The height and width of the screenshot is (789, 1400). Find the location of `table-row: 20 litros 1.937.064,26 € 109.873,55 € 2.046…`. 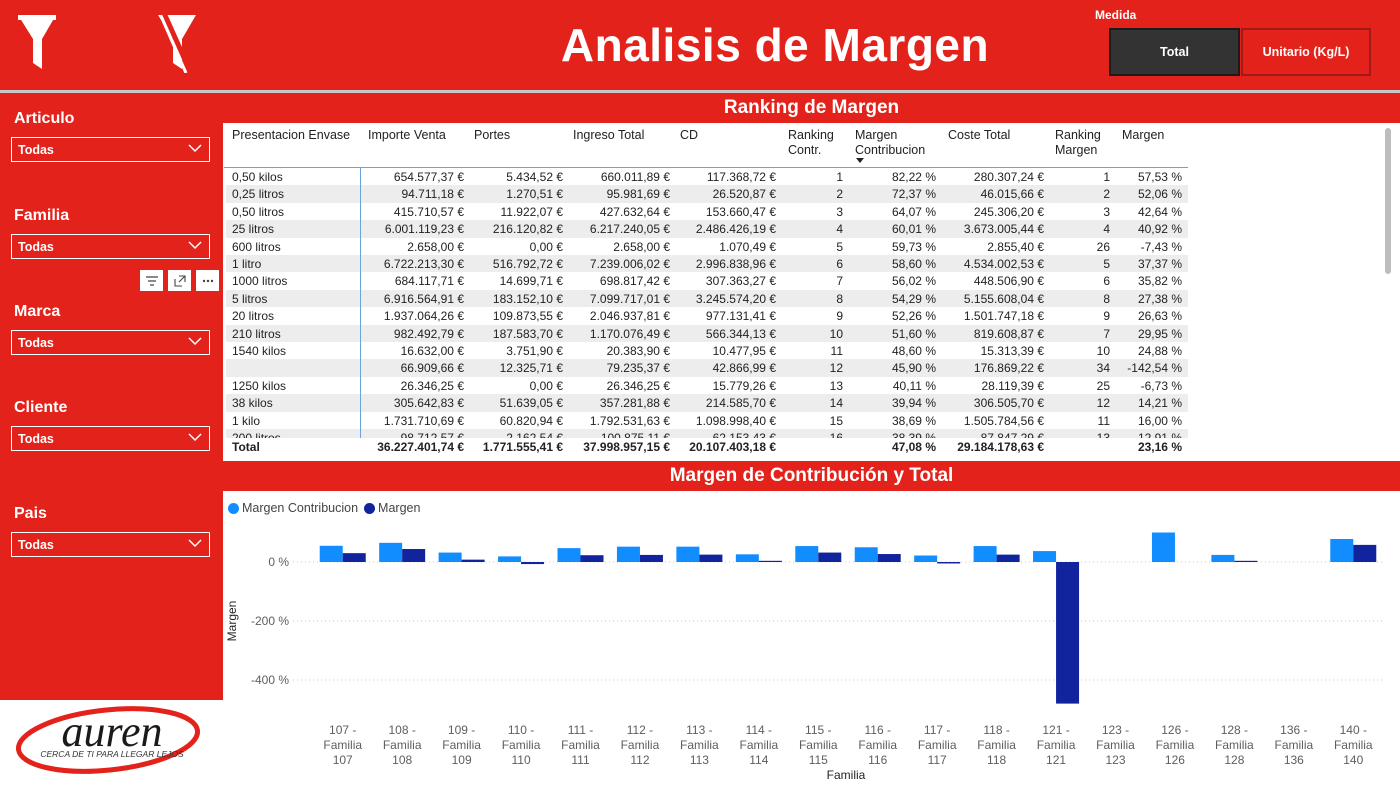

table-row: 20 litros 1.937.064,26 € 109.873,55 € 2.046… is located at coordinates (707, 315).